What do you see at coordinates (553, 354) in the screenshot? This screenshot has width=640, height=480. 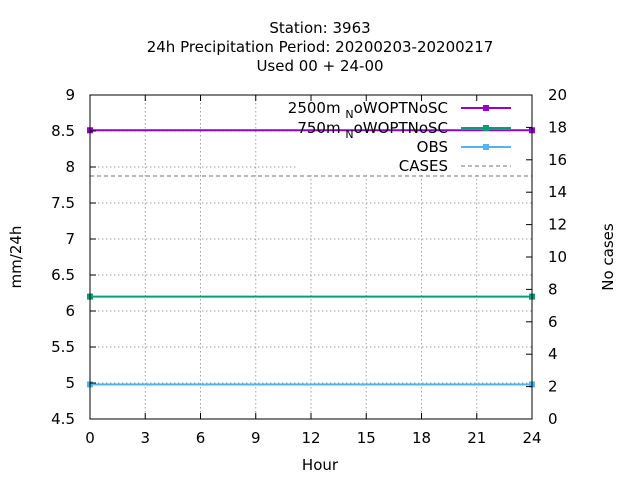 I see `y2-tick-label: 4` at bounding box center [553, 354].